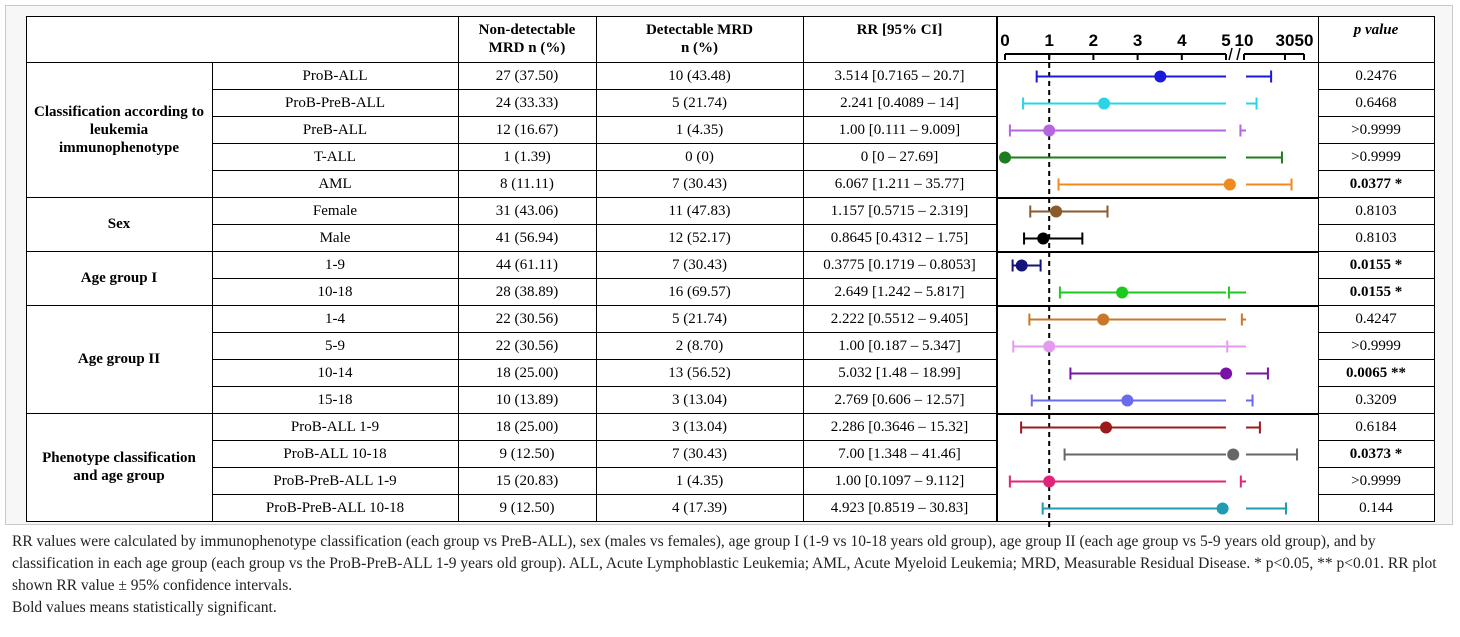 The width and height of the screenshot is (1460, 637). What do you see at coordinates (335, 291) in the screenshot?
I see `subgroup-cell: 10-18` at bounding box center [335, 291].